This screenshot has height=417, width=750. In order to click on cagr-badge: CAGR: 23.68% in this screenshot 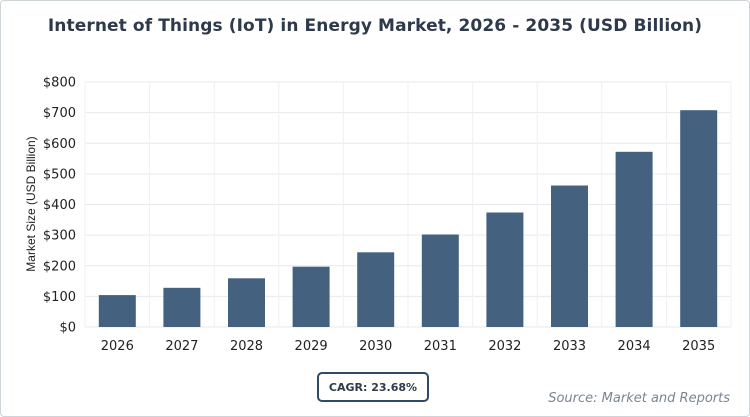, I will do `click(373, 387)`.